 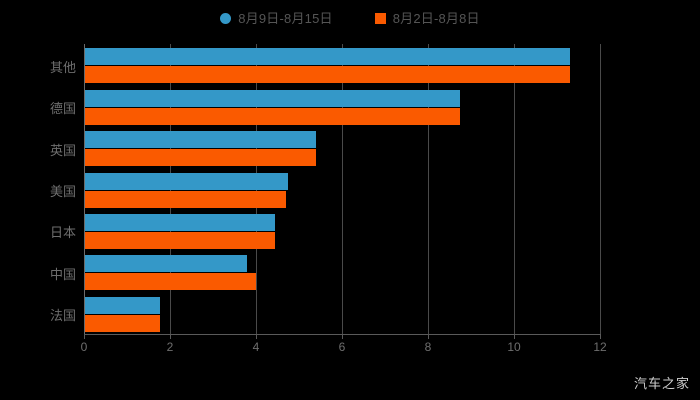 What do you see at coordinates (256, 347) in the screenshot?
I see `x-tick-label: 4` at bounding box center [256, 347].